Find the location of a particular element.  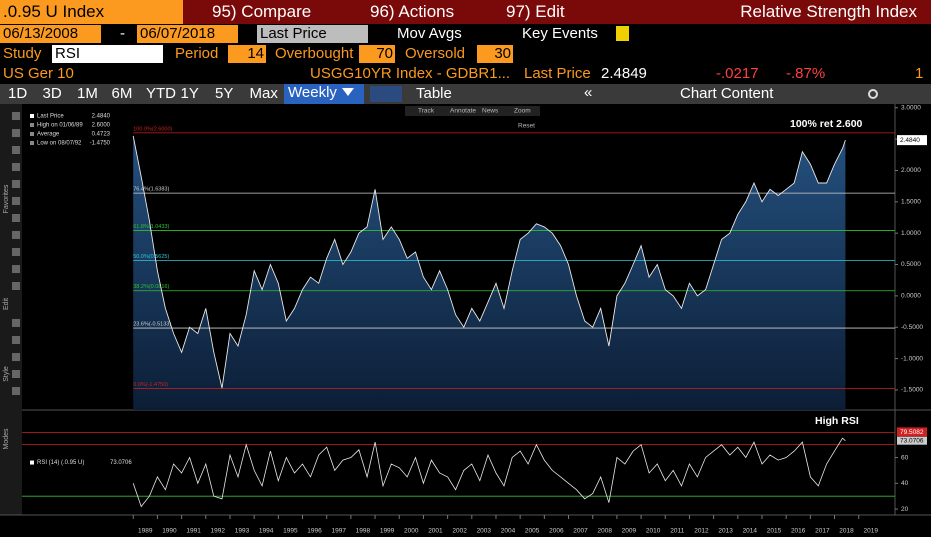

last-price-tag is located at coordinates (912, 140).